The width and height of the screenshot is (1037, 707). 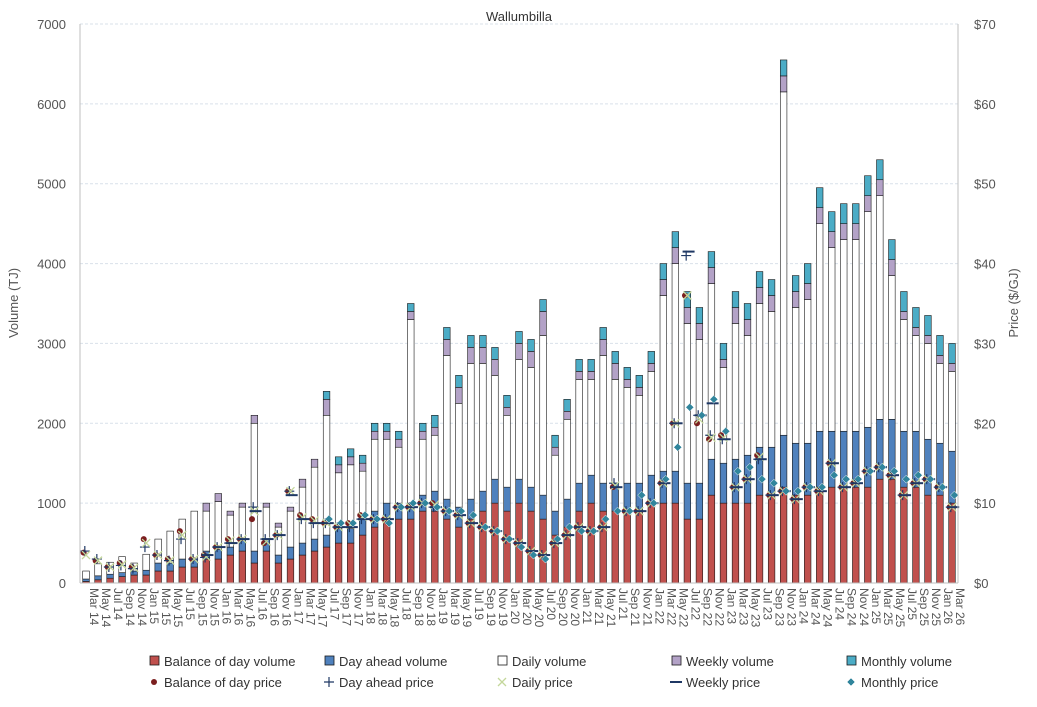 What do you see at coordinates (985, 343) in the screenshot?
I see `y2-tick-label: $30` at bounding box center [985, 343].